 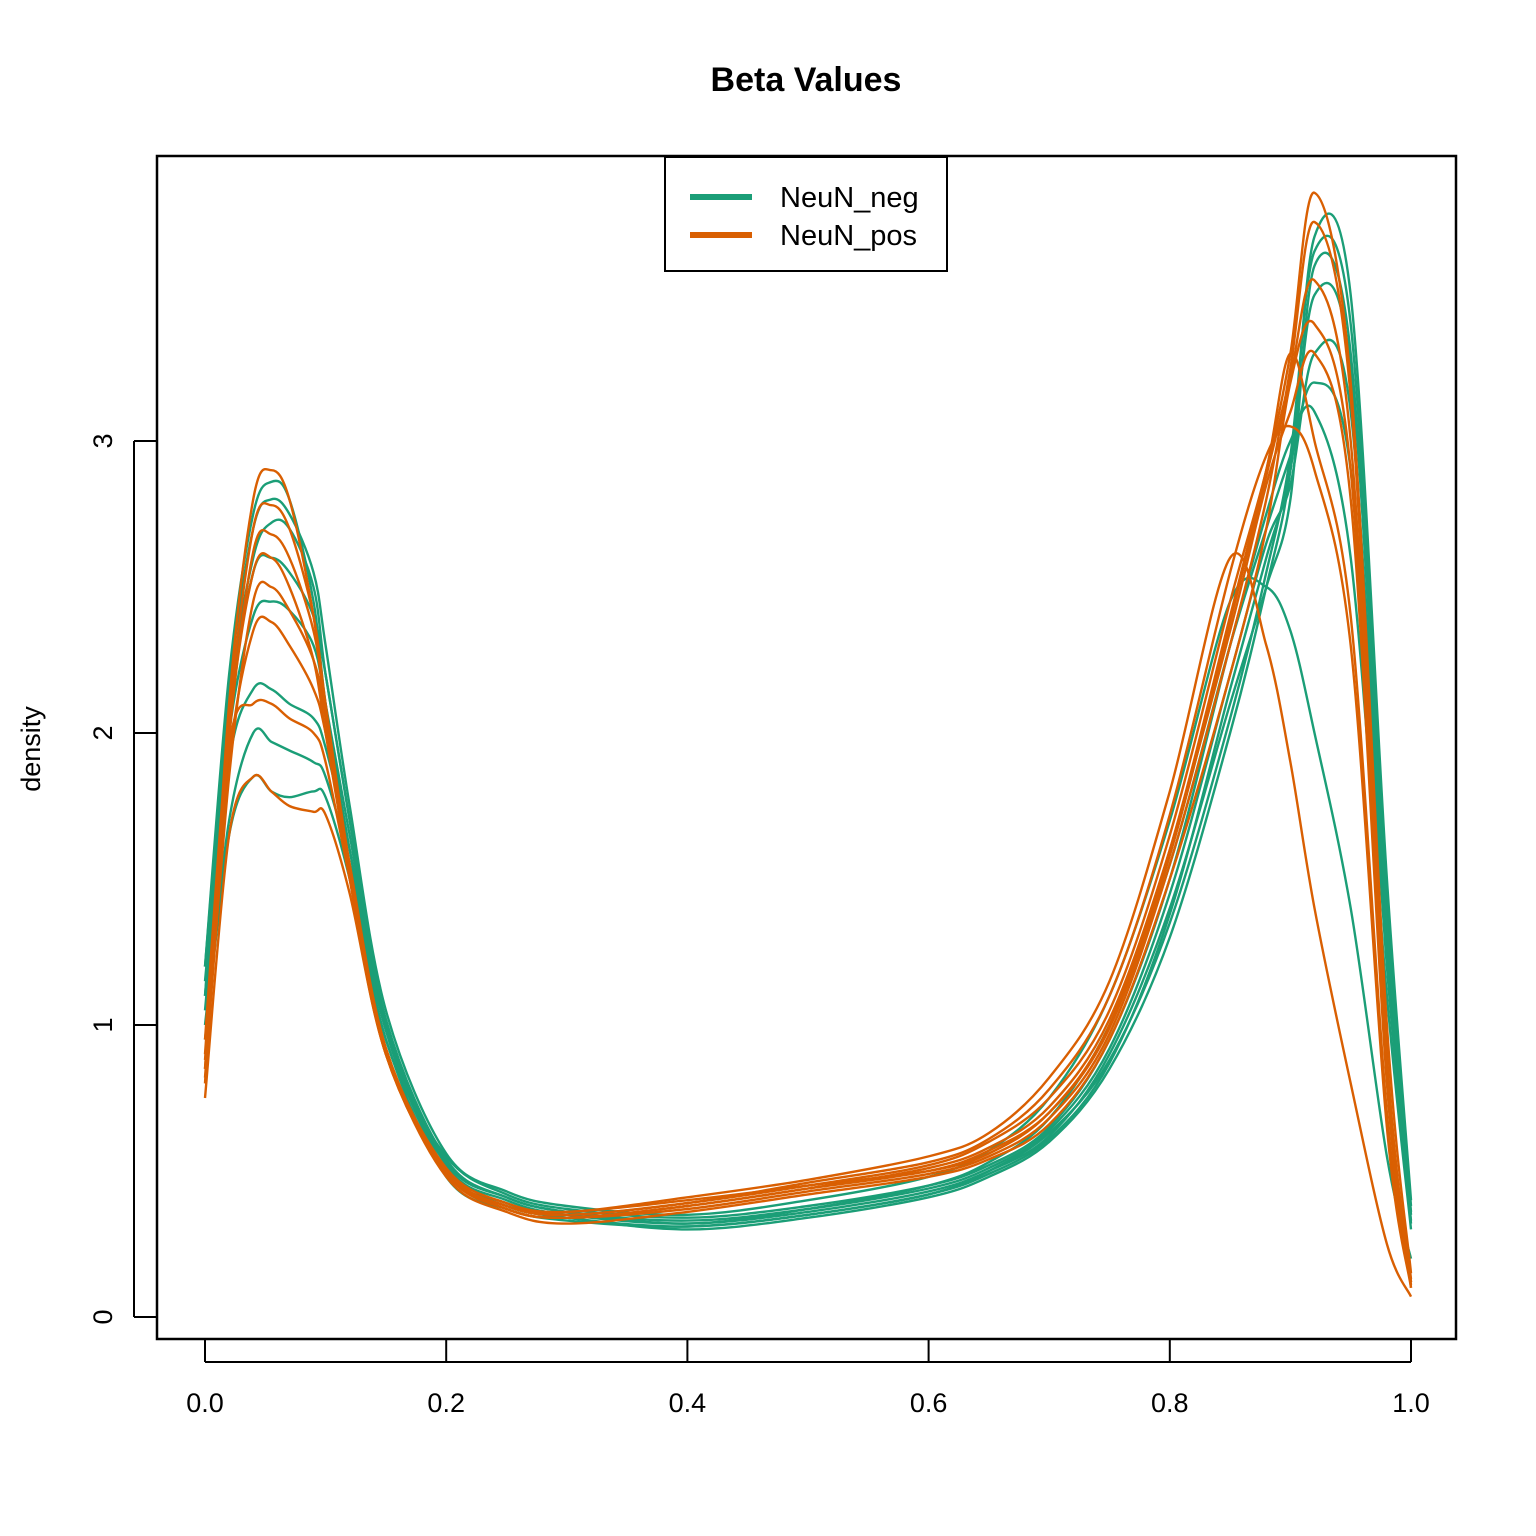 I want to click on y-axis: 0 1 2 3, so click(x=122, y=879).